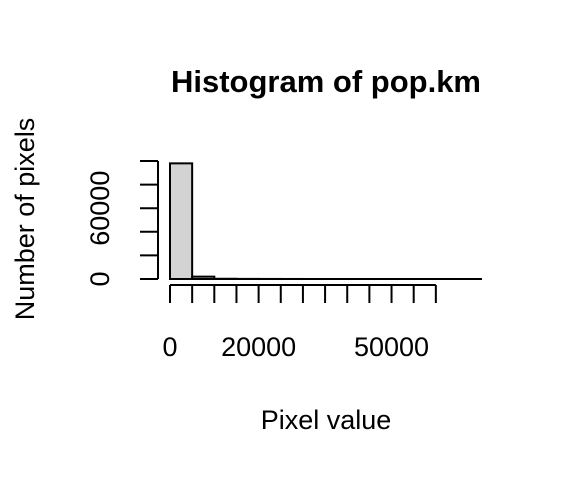  What do you see at coordinates (100, 278) in the screenshot?
I see `y-tick-label-0: 0` at bounding box center [100, 278].